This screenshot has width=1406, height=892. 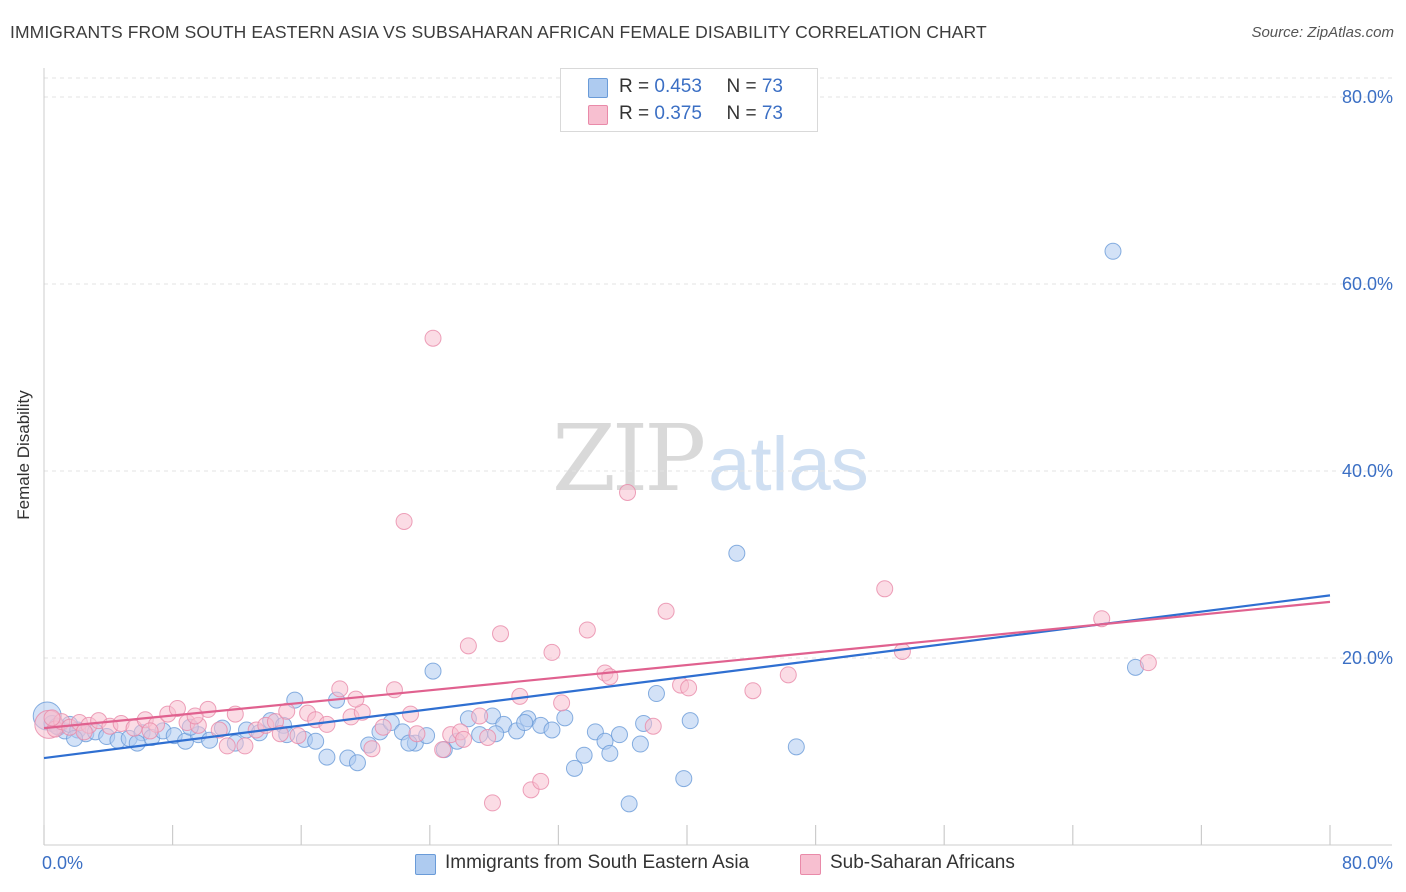 What do you see at coordinates (1322, 32) in the screenshot?
I see `source-label: Source: ZipAtlas.com` at bounding box center [1322, 32].